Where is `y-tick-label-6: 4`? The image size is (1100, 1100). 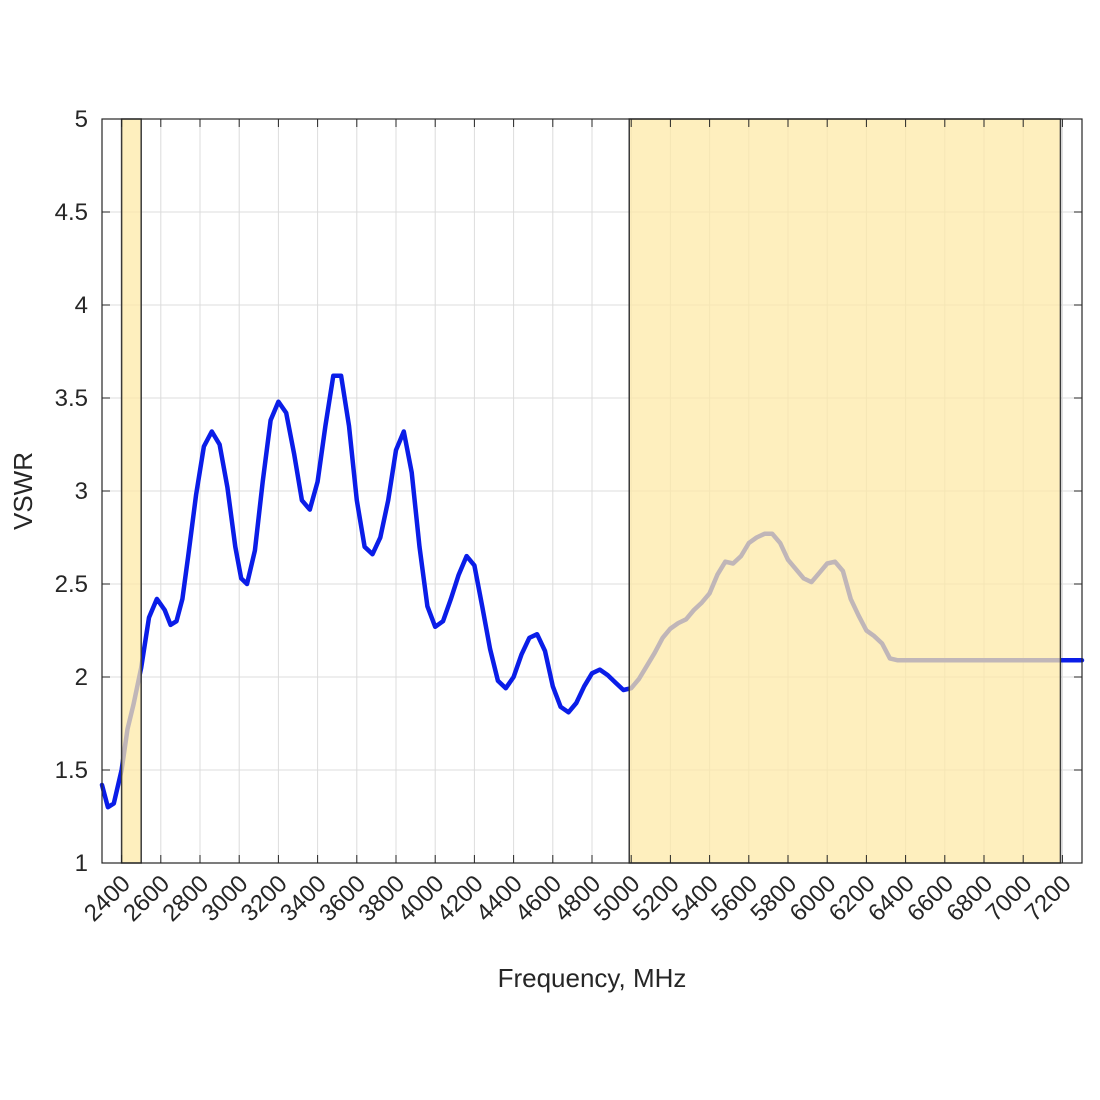
y-tick-label-6: 4 is located at coordinates (81, 305).